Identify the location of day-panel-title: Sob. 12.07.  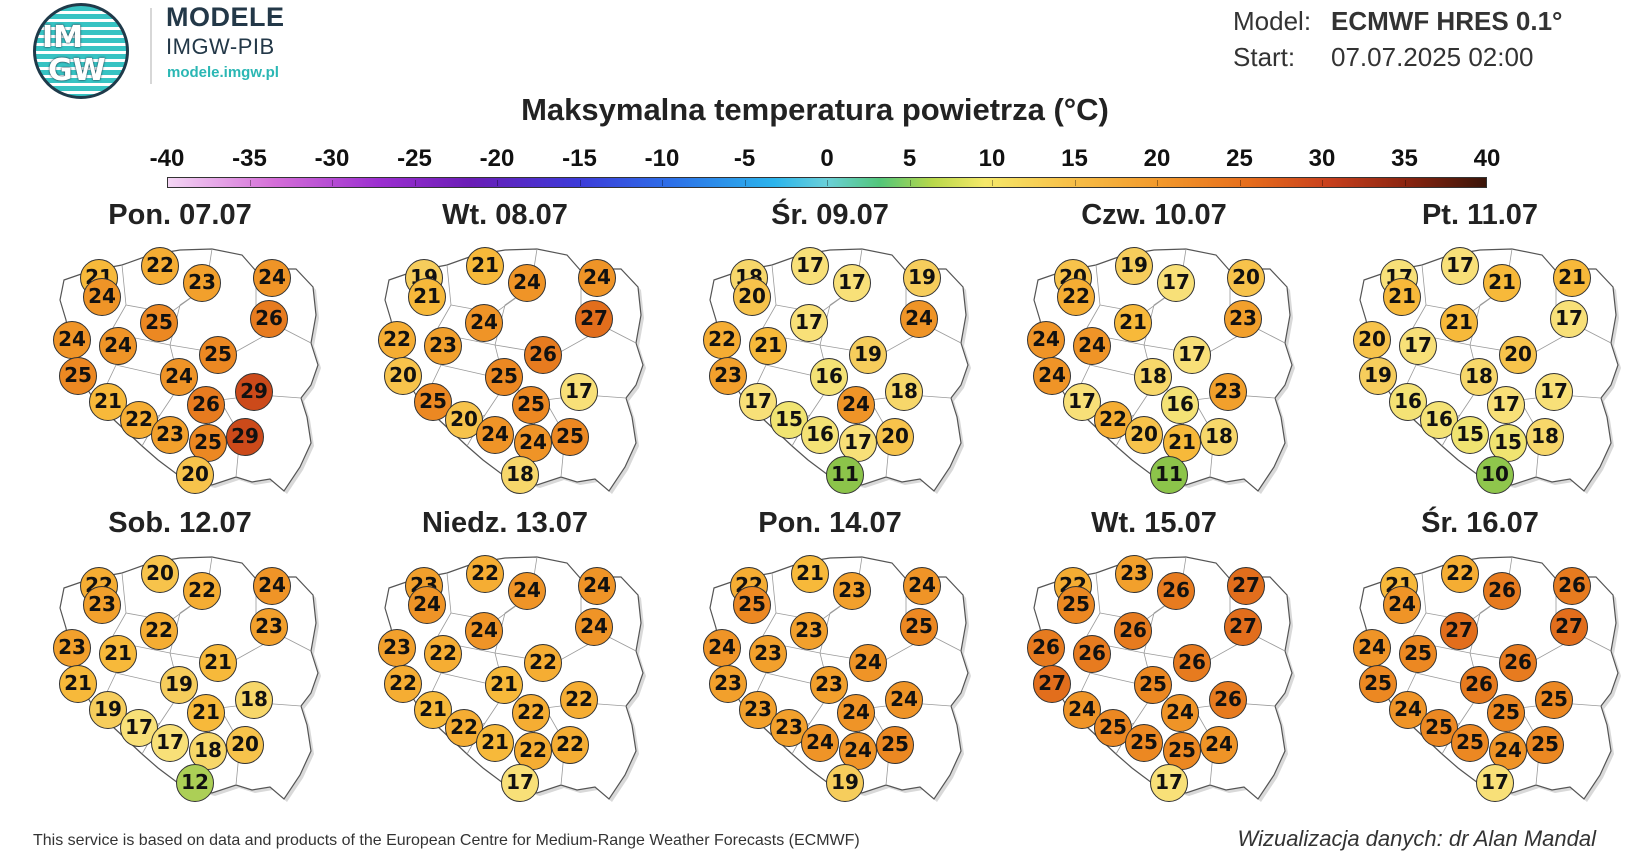
(180, 523).